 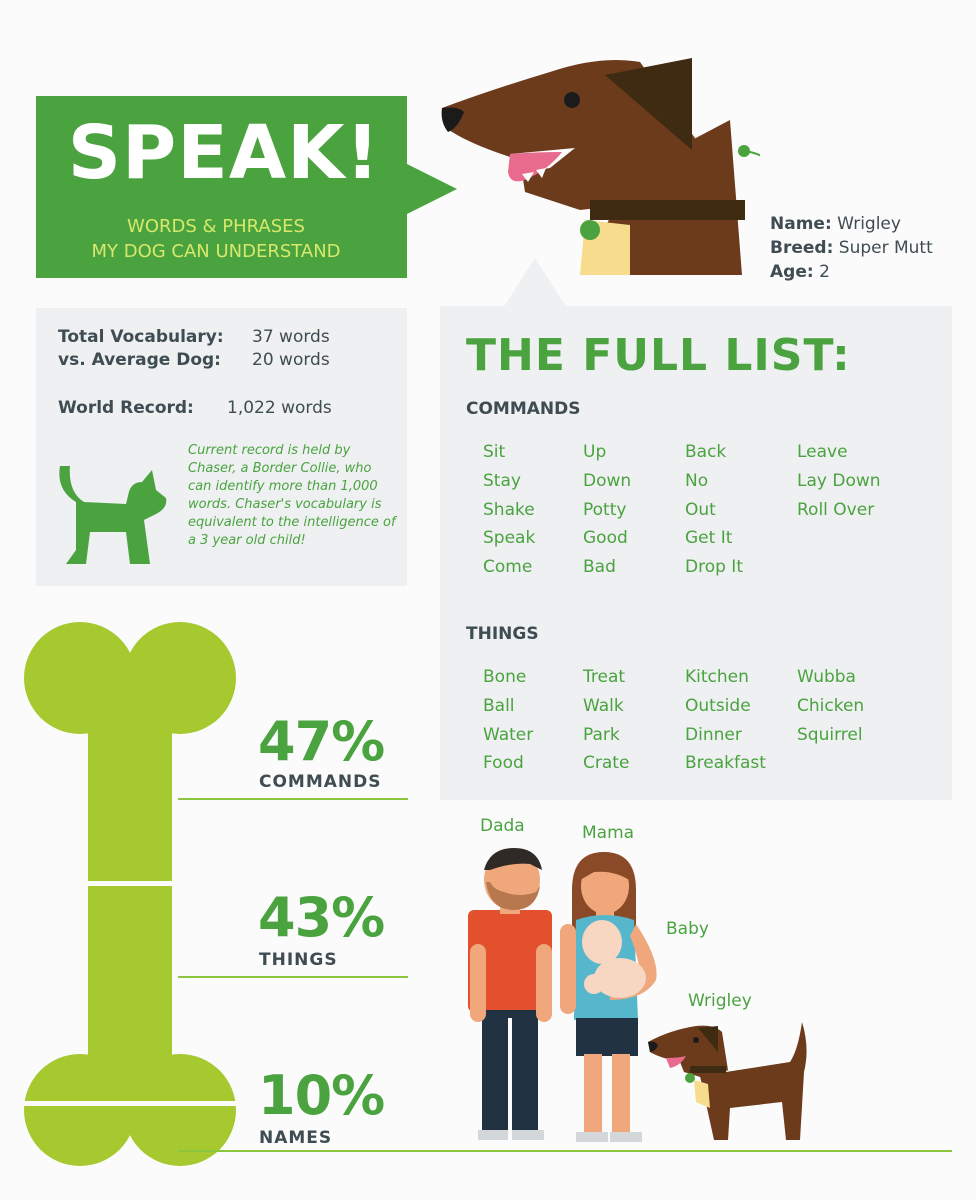 I want to click on commands-column-1: Sit Stay Shake Speak Come, so click(x=509, y=510).